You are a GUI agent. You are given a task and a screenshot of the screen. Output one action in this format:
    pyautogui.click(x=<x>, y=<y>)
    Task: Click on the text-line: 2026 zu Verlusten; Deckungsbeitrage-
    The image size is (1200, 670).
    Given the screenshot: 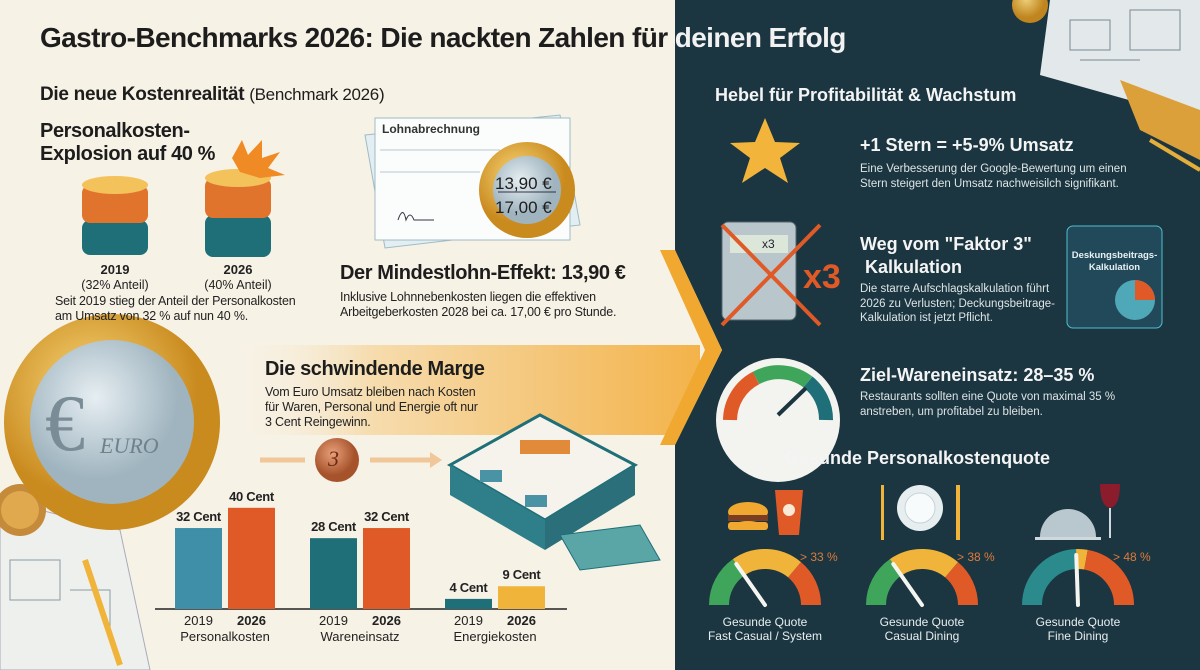 What is the action you would take?
    pyautogui.click(x=957, y=303)
    